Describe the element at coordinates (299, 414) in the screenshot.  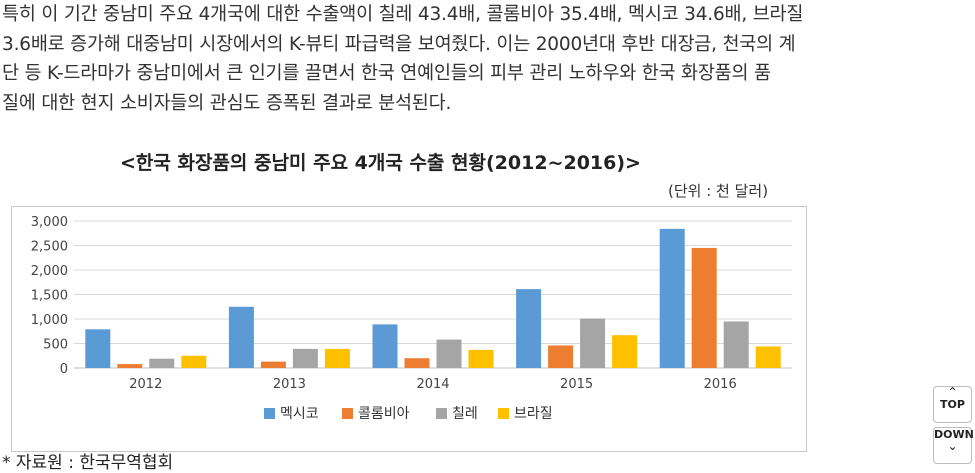
I see `legend-label: 멕시코` at that location.